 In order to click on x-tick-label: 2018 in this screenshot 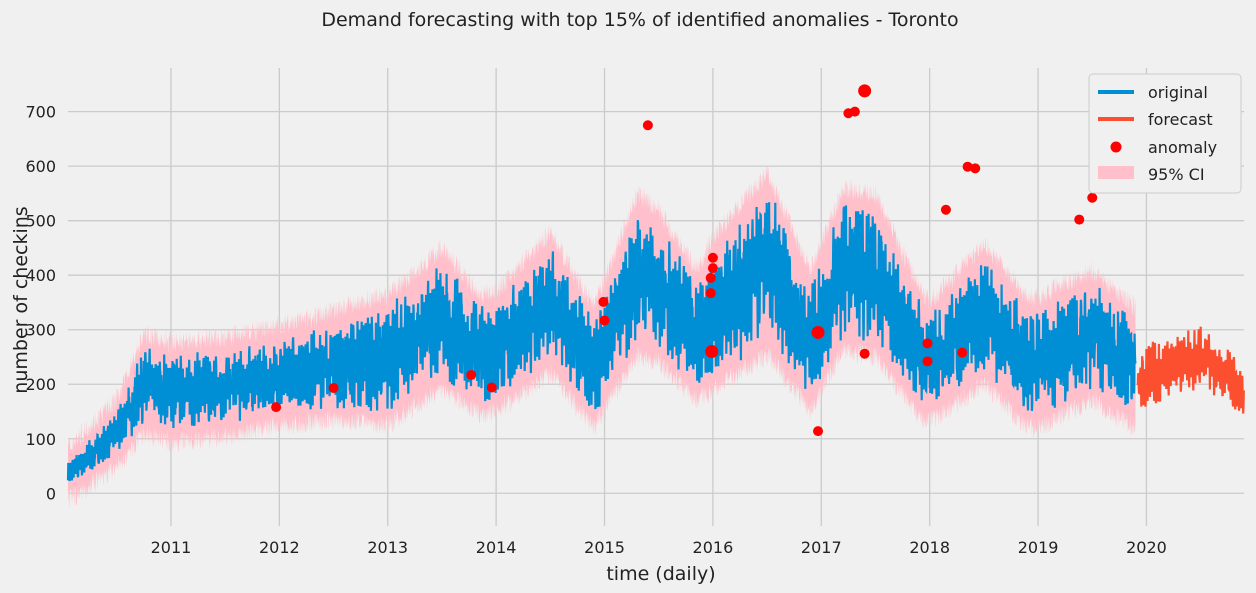, I will do `click(929, 547)`.